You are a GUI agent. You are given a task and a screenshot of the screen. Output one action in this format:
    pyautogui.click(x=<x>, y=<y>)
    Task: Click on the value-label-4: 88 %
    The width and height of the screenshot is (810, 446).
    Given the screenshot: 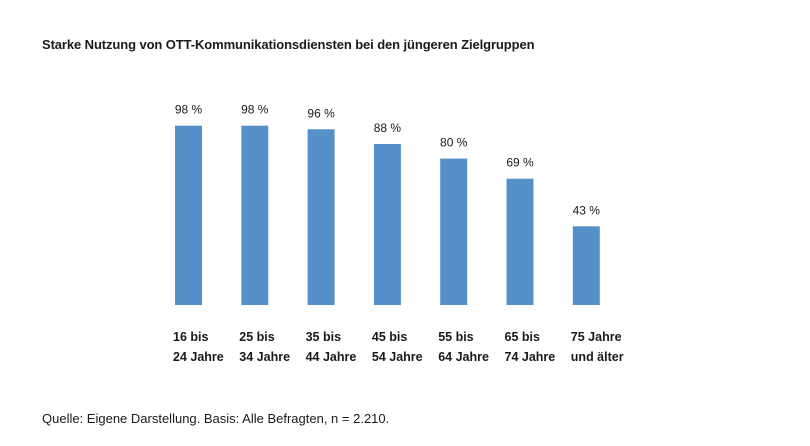 What is the action you would take?
    pyautogui.click(x=388, y=128)
    